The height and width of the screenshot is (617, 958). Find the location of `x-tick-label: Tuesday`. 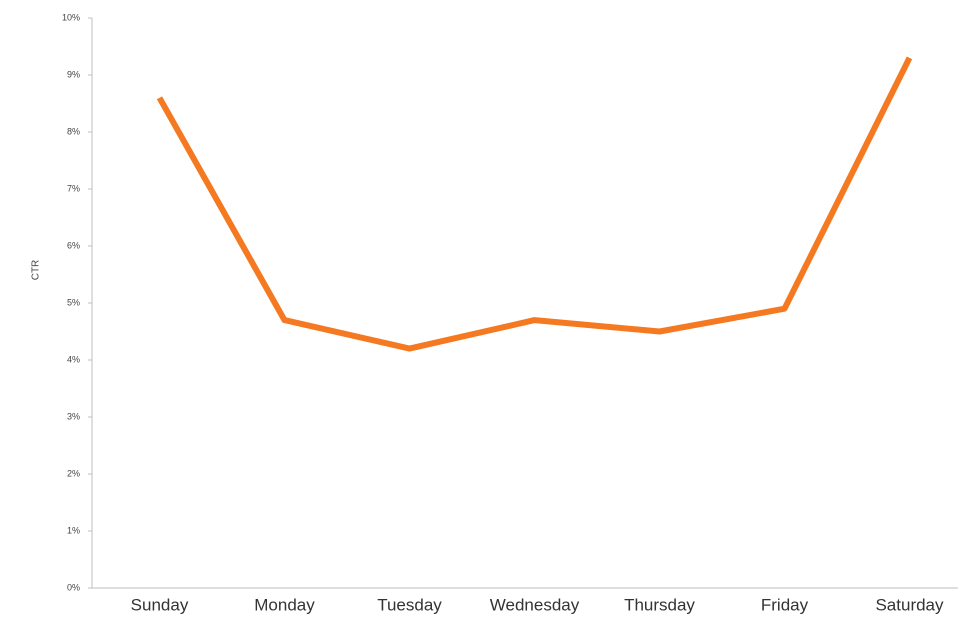

x-tick-label: Tuesday is located at coordinates (409, 604).